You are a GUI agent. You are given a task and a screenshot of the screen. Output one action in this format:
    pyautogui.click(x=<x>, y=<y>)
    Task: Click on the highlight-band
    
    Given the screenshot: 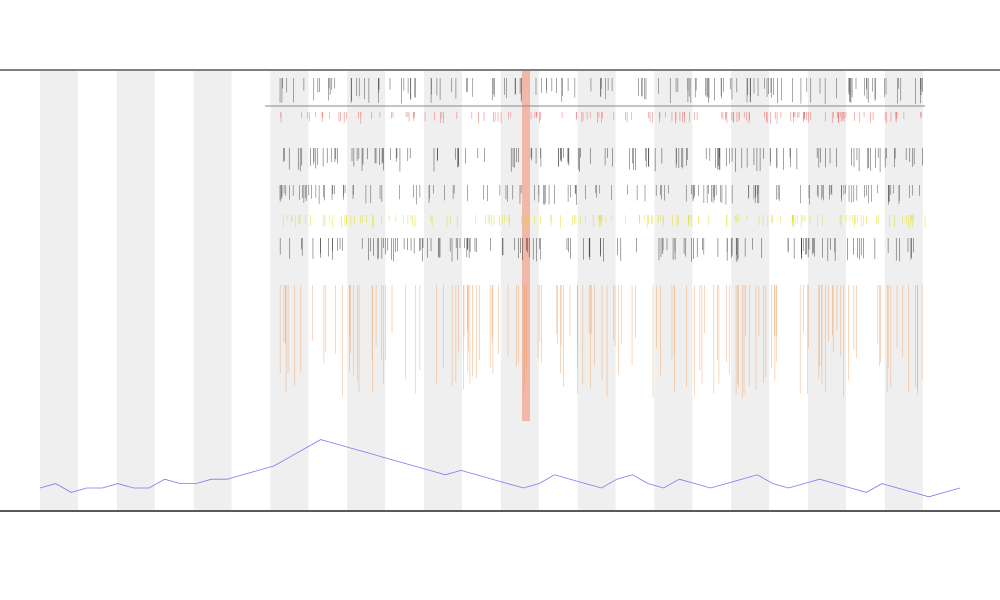 What is the action you would take?
    pyautogui.click(x=526, y=246)
    